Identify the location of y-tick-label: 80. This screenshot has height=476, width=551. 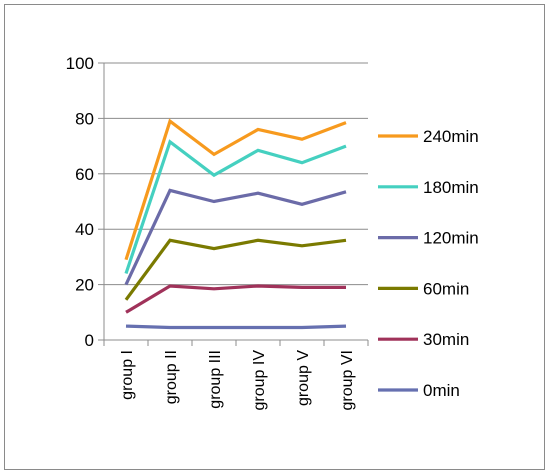
(84, 118).